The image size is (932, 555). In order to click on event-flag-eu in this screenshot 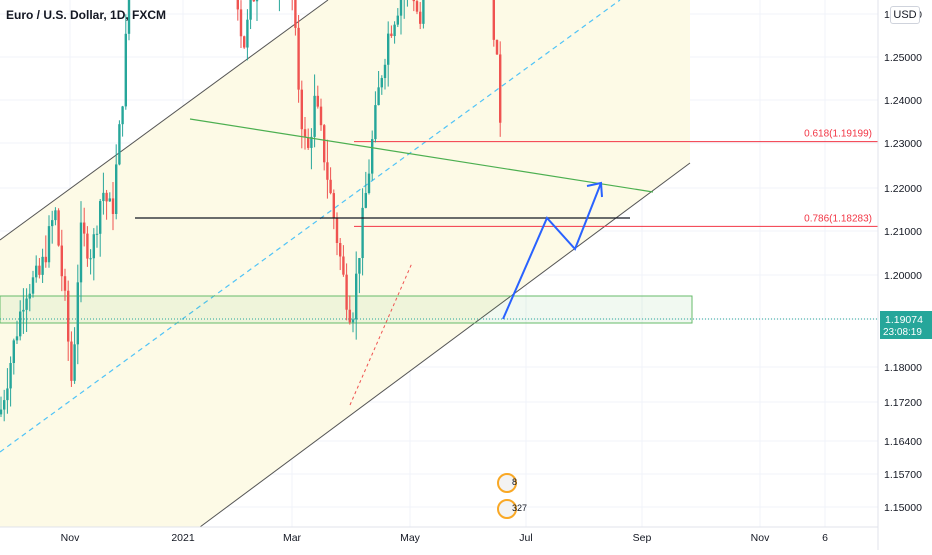, I will do `click(507, 509)`.